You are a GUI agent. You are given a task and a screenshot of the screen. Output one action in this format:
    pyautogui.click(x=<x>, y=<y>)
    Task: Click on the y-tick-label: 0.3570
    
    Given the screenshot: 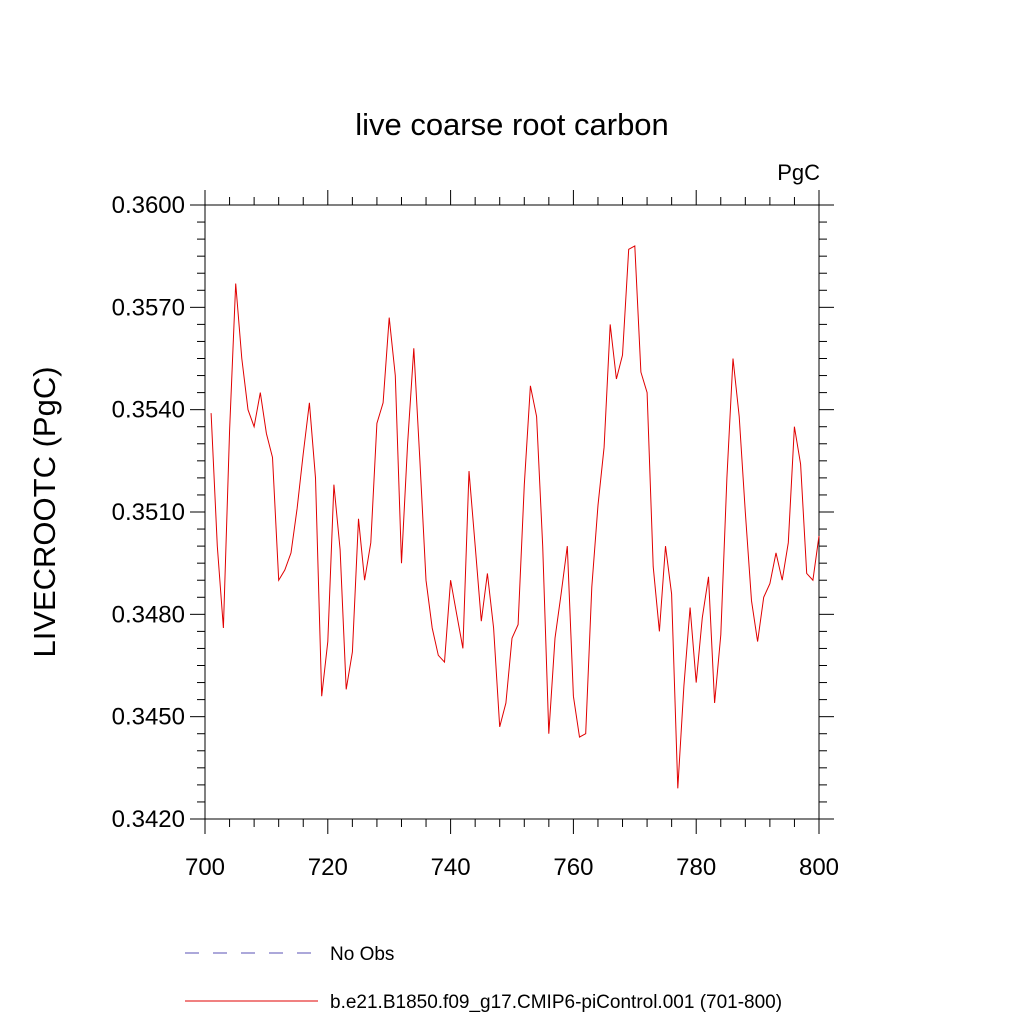 What is the action you would take?
    pyautogui.click(x=148, y=307)
    